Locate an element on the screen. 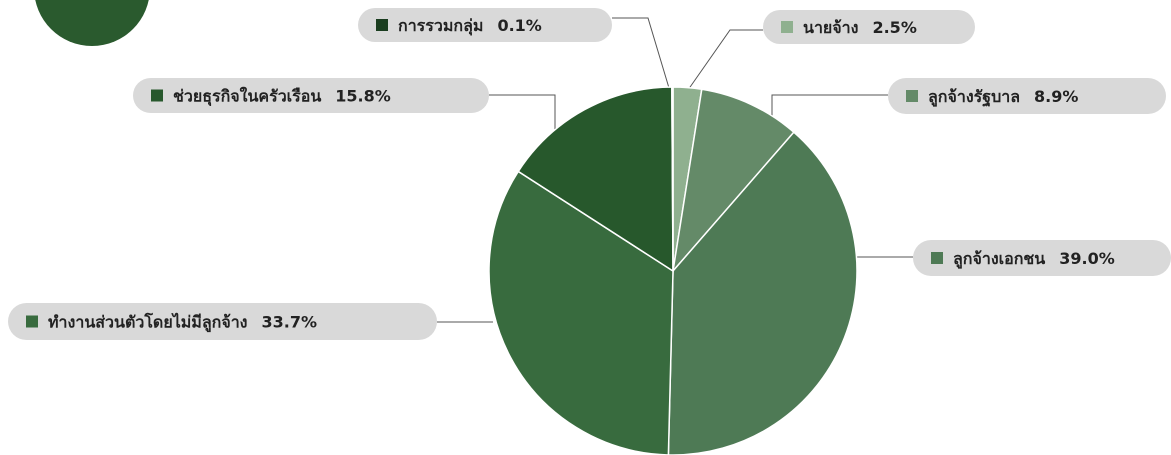 This screenshot has height=455, width=1171. slice-label: การรวมกลุ่ม 0.1% is located at coordinates (470, 26).